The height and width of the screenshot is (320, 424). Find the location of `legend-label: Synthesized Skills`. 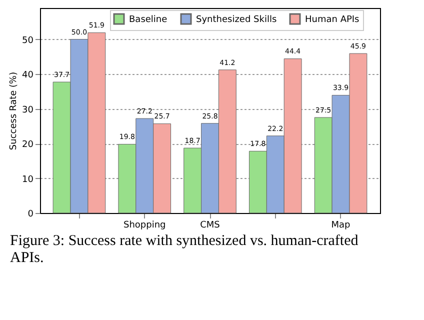

legend-label: Synthesized Skills is located at coordinates (236, 20).